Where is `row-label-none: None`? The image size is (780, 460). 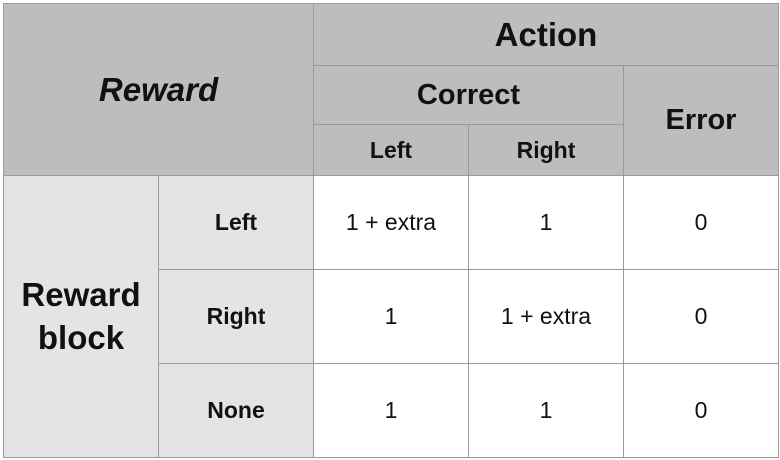 row-label-none: None is located at coordinates (236, 410).